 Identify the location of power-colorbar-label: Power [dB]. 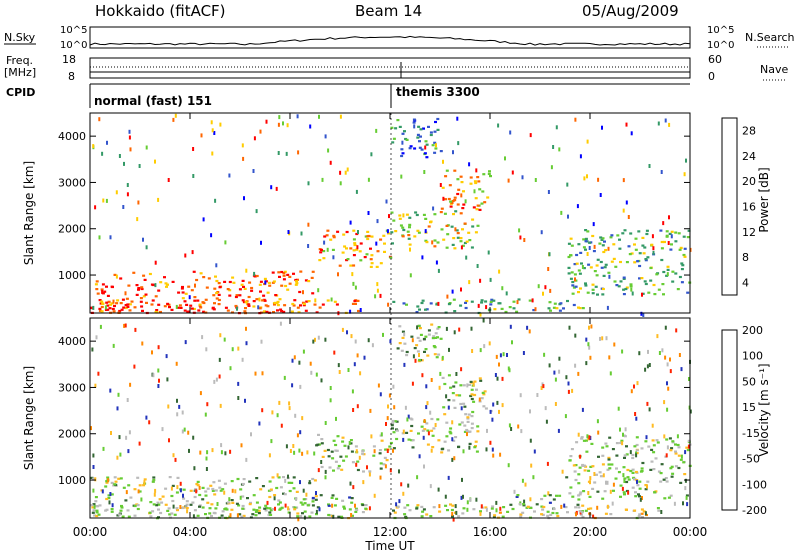
(764, 199).